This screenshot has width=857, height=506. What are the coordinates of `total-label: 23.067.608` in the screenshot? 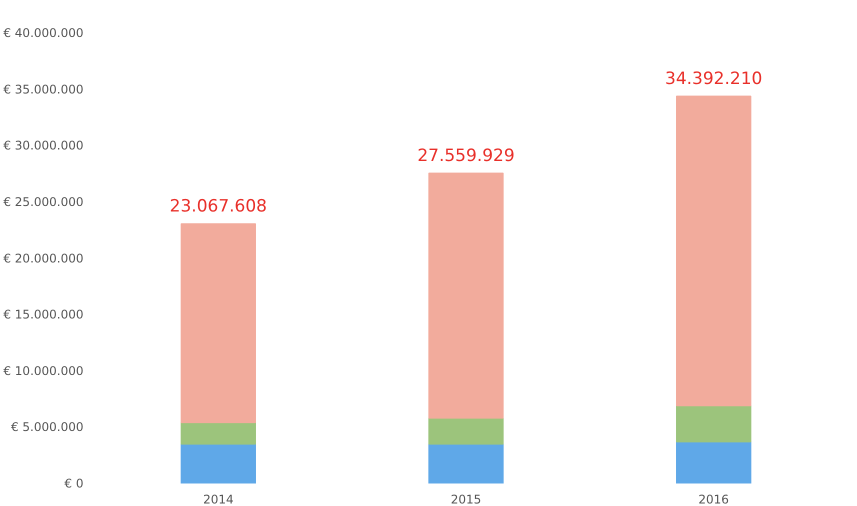 It's located at (219, 206).